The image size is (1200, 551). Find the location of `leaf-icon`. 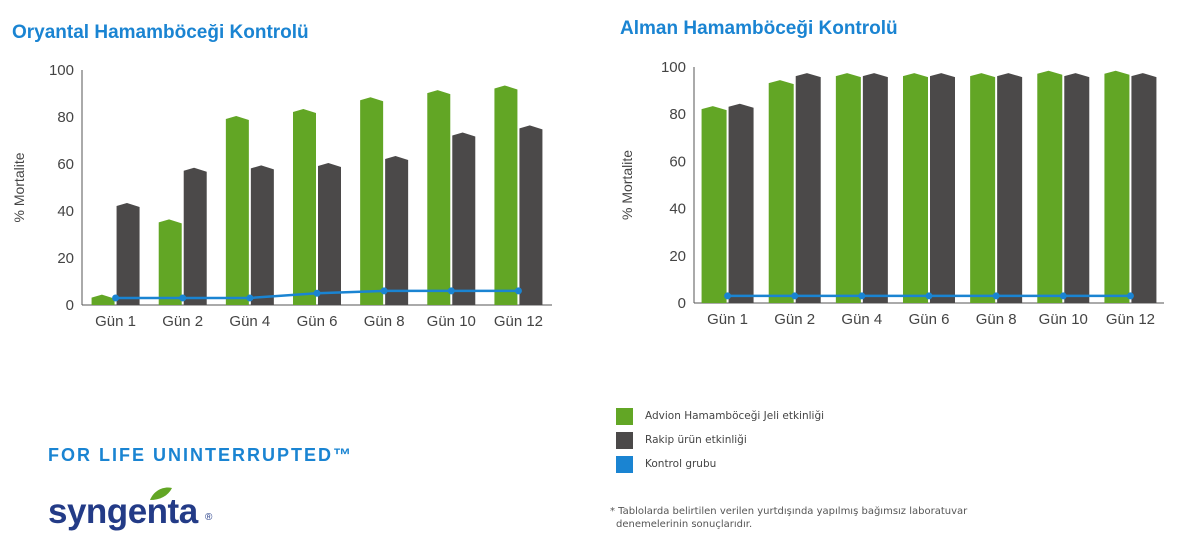

leaf-icon is located at coordinates (161, 493).